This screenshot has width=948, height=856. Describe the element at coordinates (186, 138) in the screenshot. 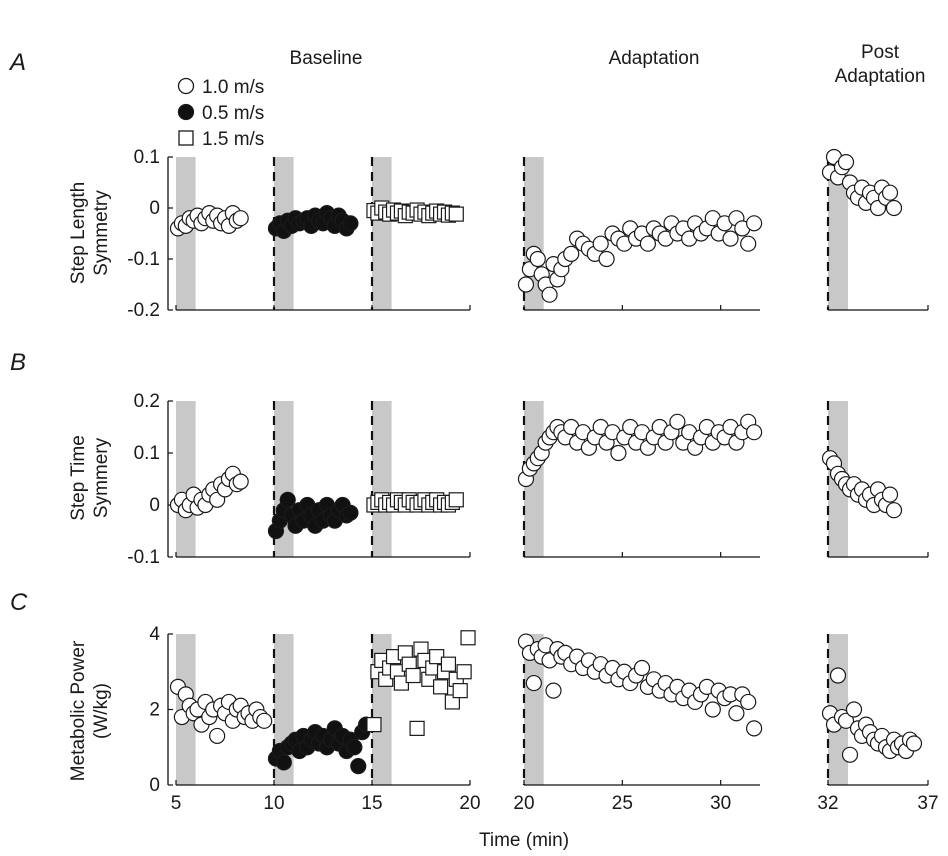

I see `legend-marker-open-square` at that location.